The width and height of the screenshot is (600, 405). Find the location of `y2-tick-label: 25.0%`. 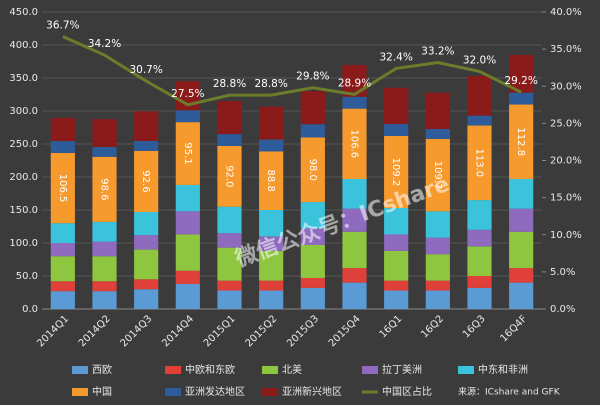

y2-tick-label: 25.0% is located at coordinates (566, 123).